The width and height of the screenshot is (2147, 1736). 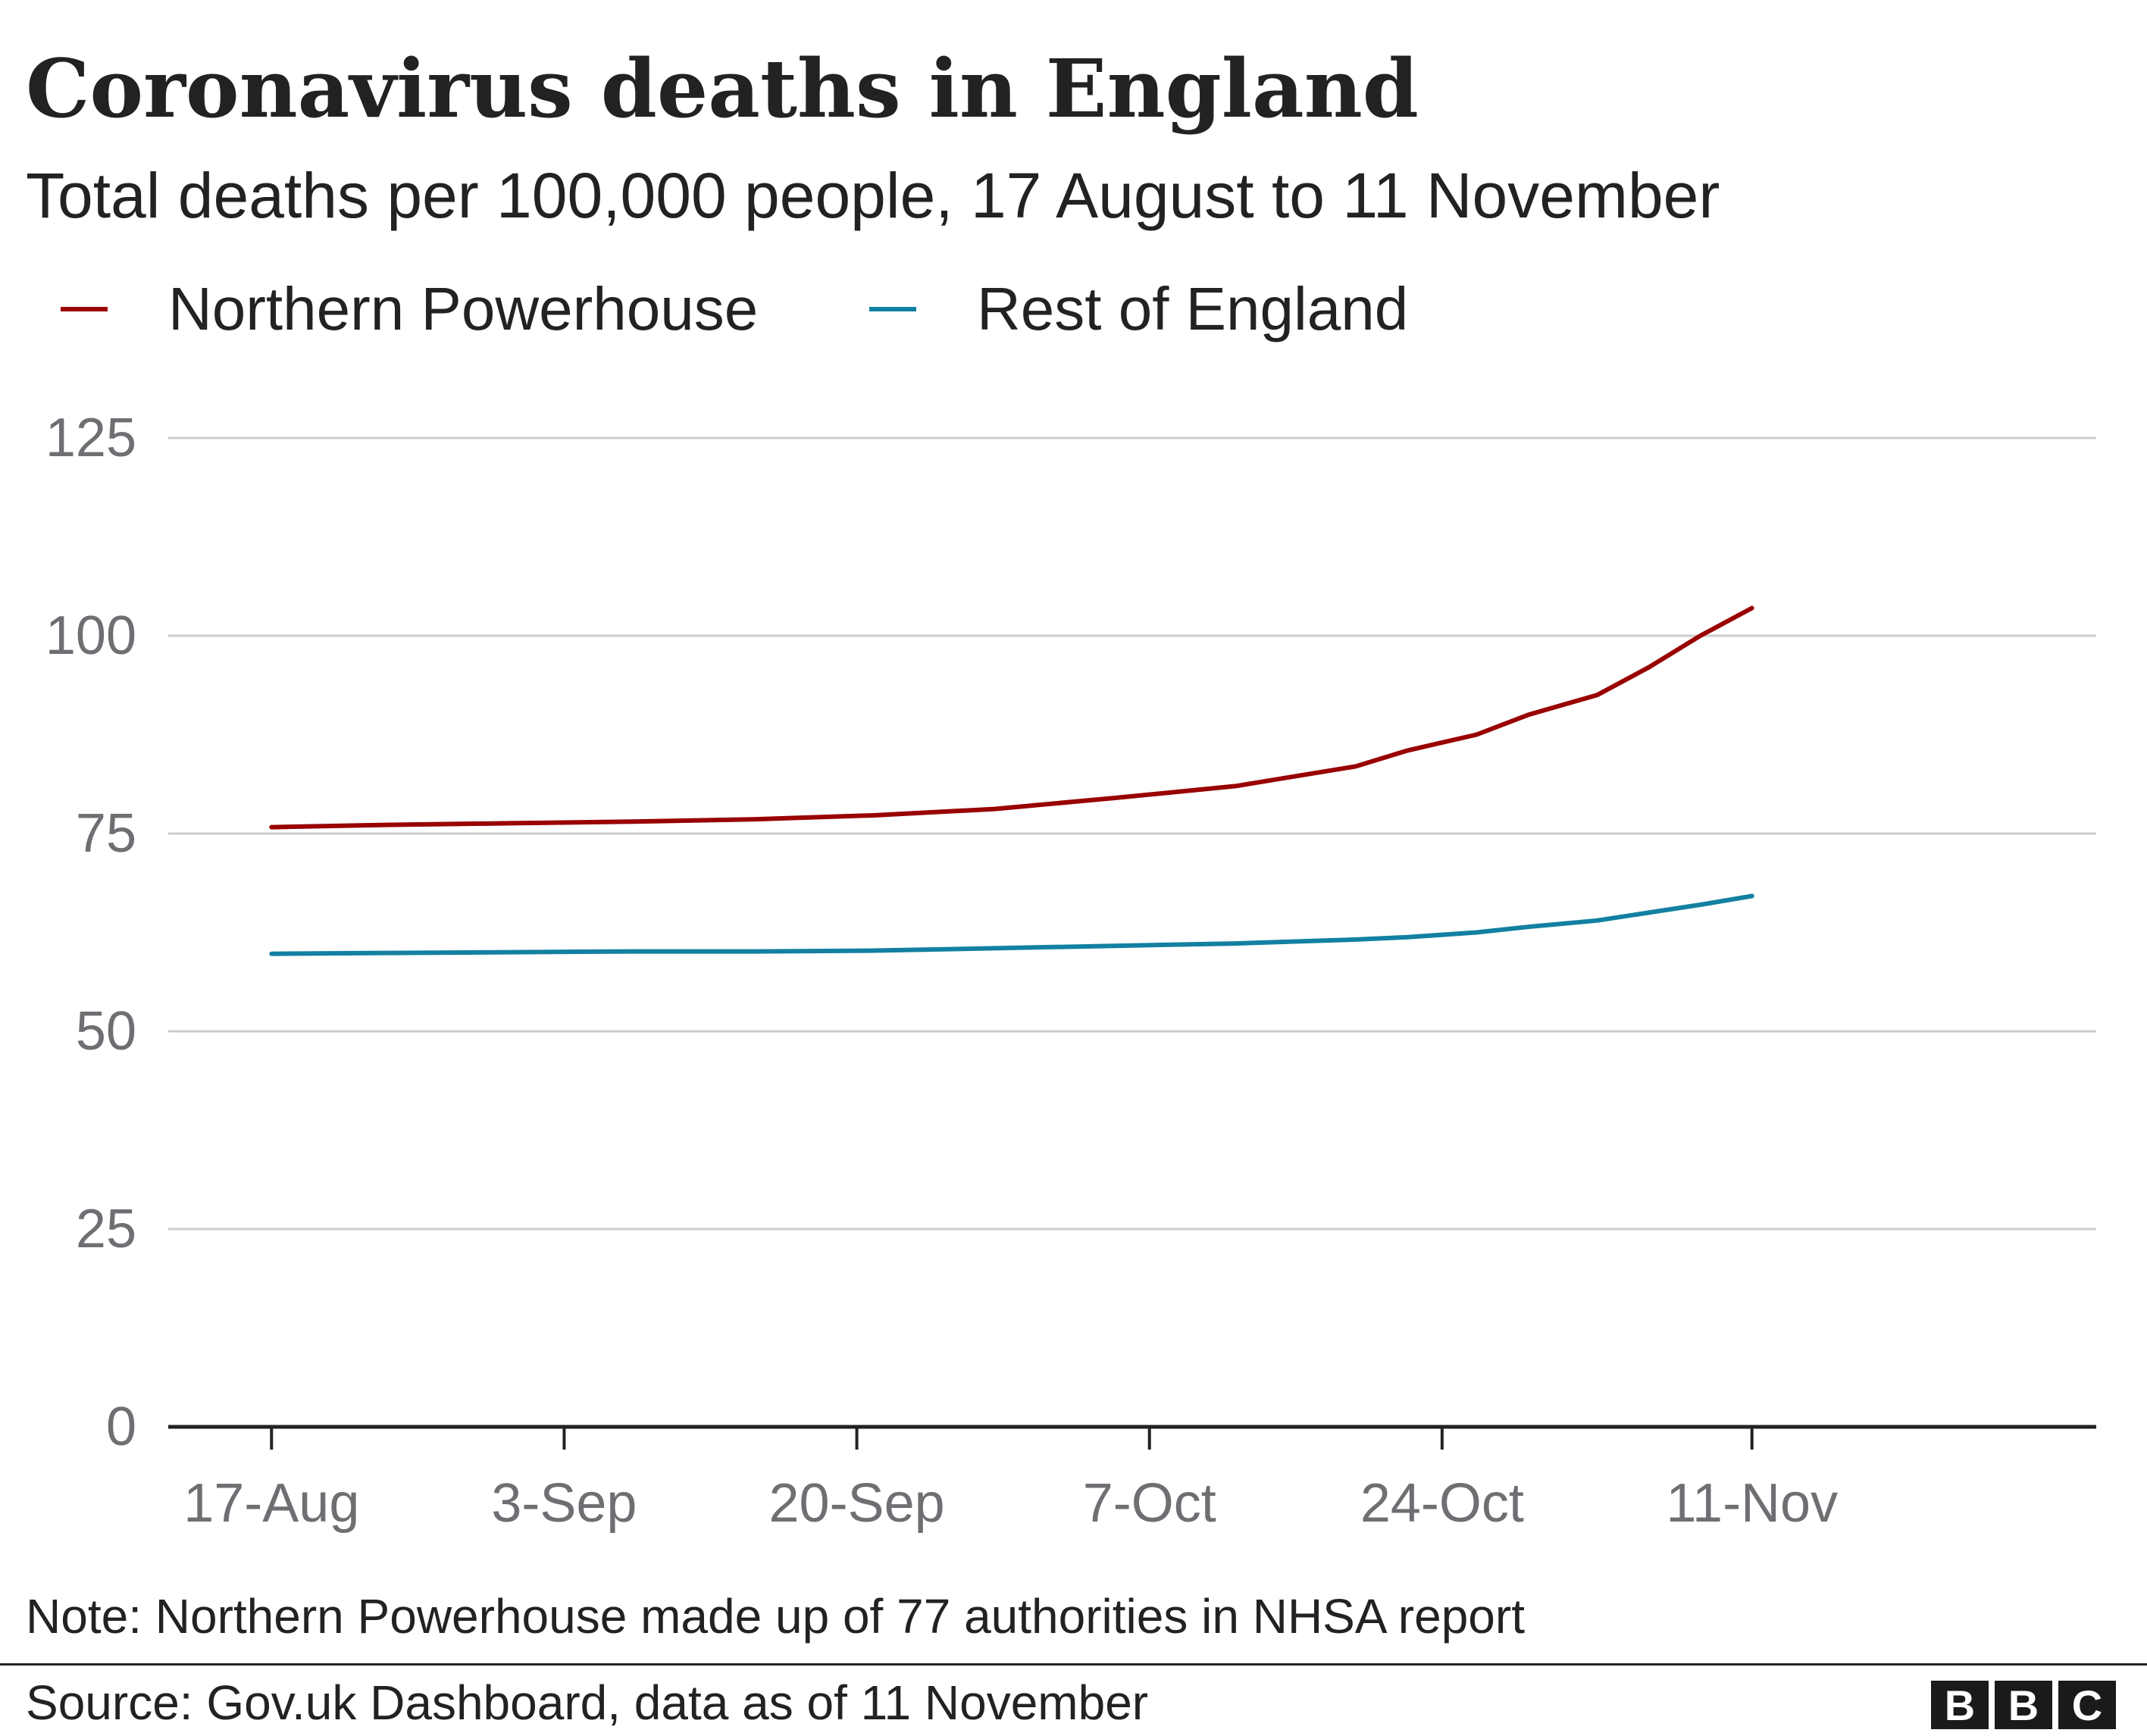 I want to click on legend-swatch-rest-of-england, so click(x=893, y=309).